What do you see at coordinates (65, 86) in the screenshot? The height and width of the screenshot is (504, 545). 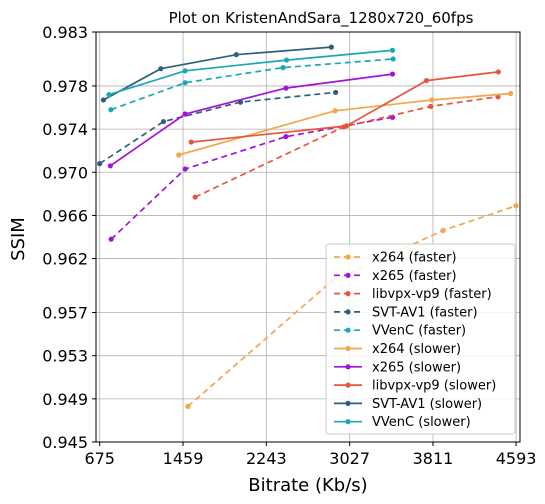 I see `y-tick-label: 0.978` at bounding box center [65, 86].